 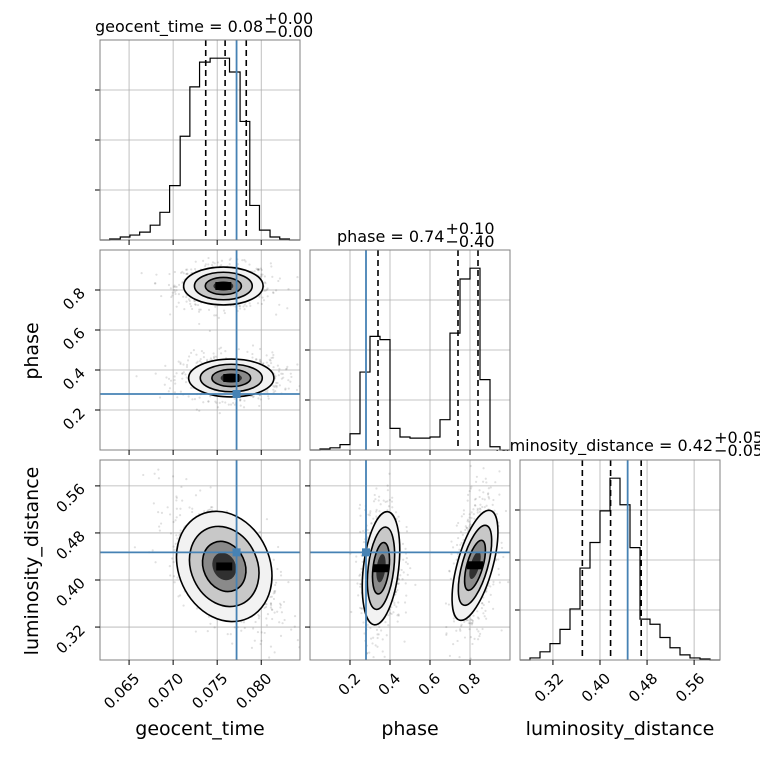 What do you see at coordinates (470, 685) in the screenshot?
I see `x-tick-label: 0.8` at bounding box center [470, 685].